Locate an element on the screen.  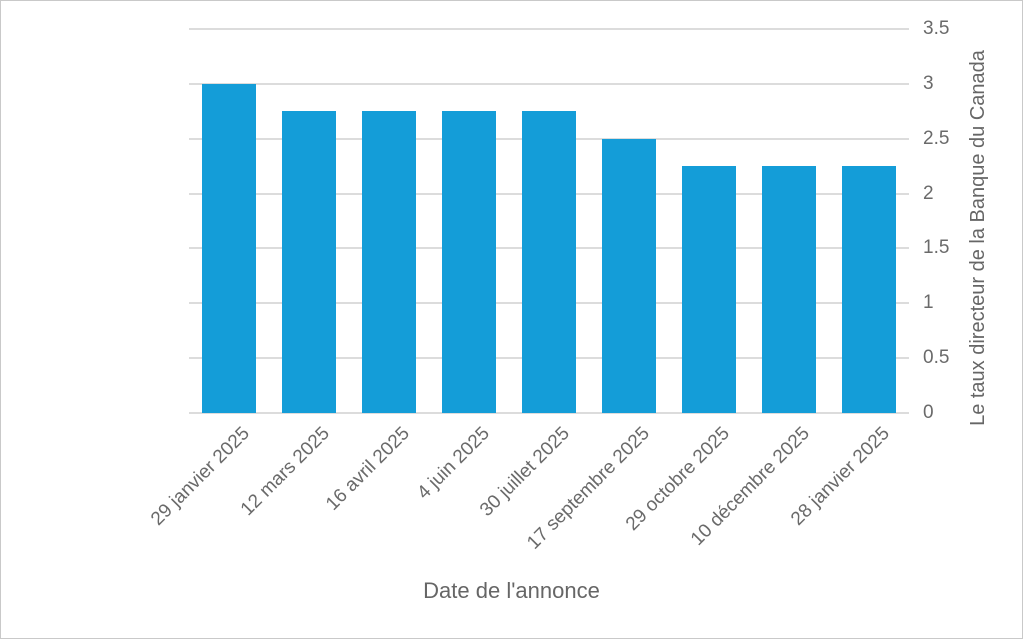
y-tick-label: 2 is located at coordinates (928, 193).